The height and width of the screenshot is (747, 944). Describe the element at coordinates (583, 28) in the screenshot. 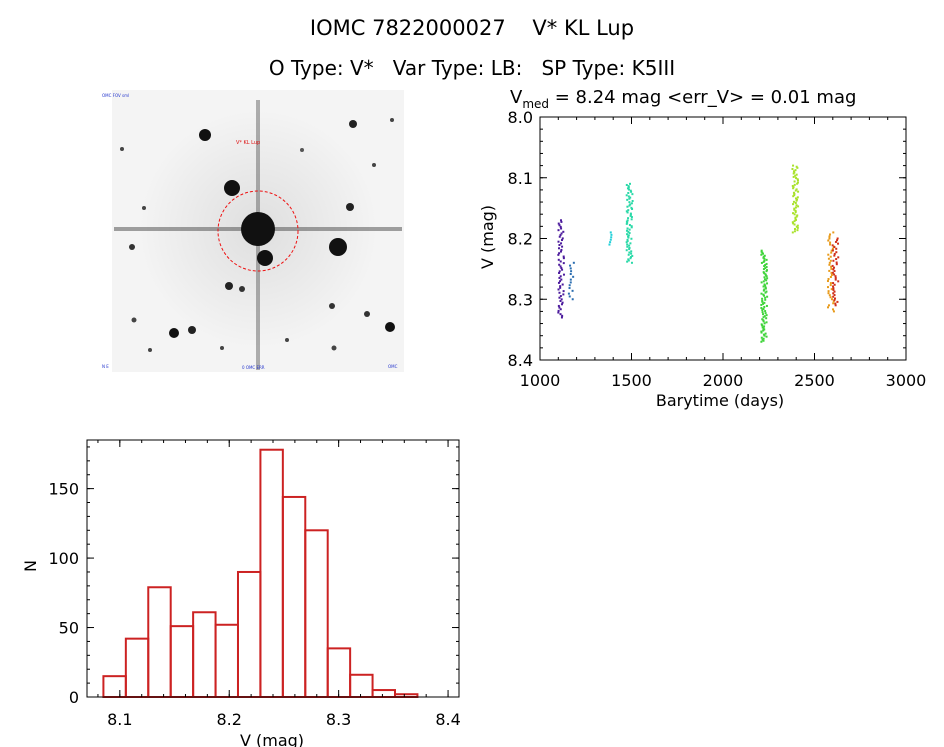

I see `object-name: V* KL Lup` at that location.